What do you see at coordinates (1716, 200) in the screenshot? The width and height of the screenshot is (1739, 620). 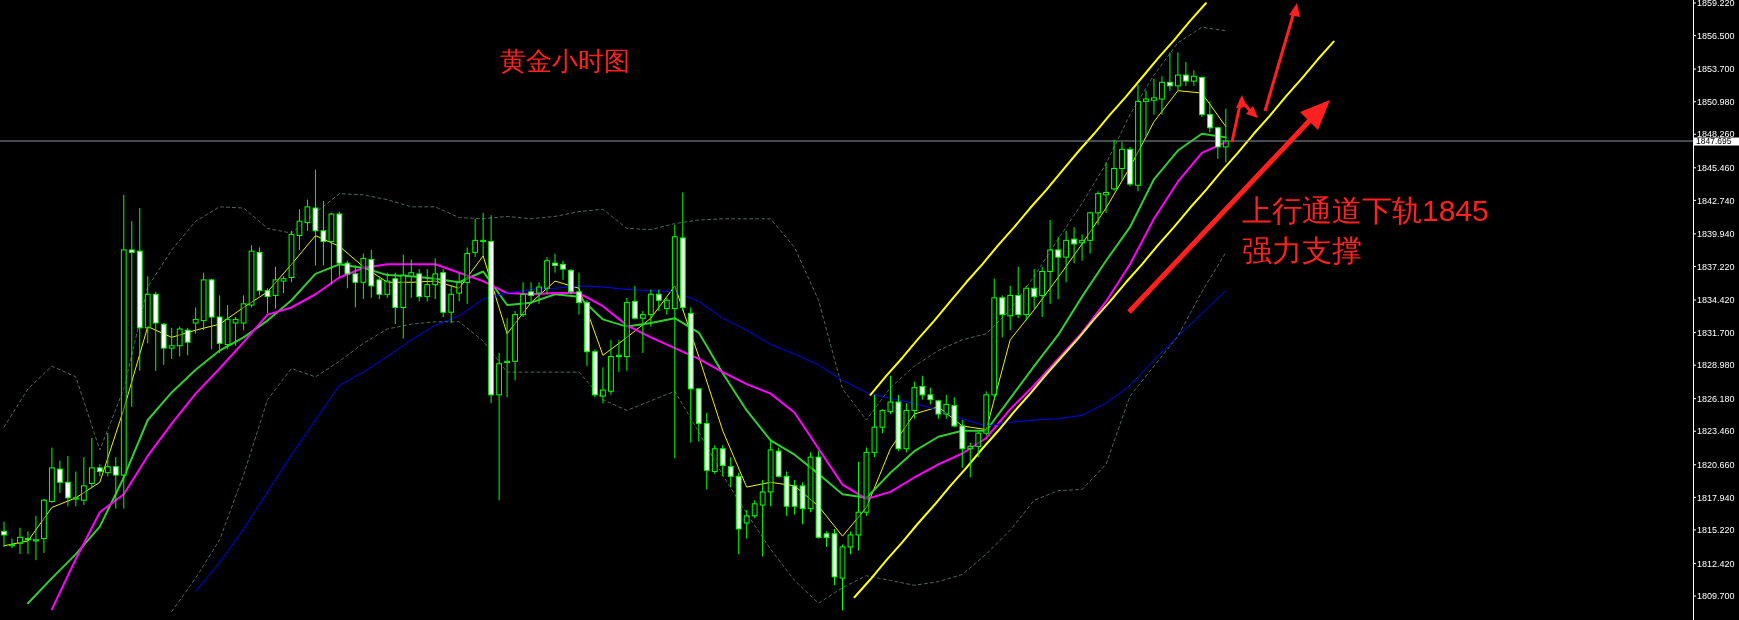 I see `y-tick-label: 1842.740` at bounding box center [1716, 200].